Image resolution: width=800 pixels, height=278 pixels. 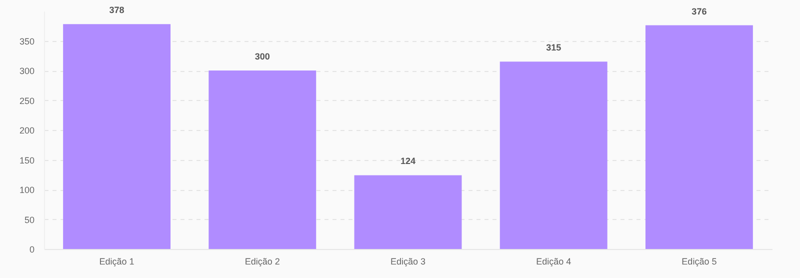 What do you see at coordinates (262, 57) in the screenshot?
I see `data-label: 300` at bounding box center [262, 57].